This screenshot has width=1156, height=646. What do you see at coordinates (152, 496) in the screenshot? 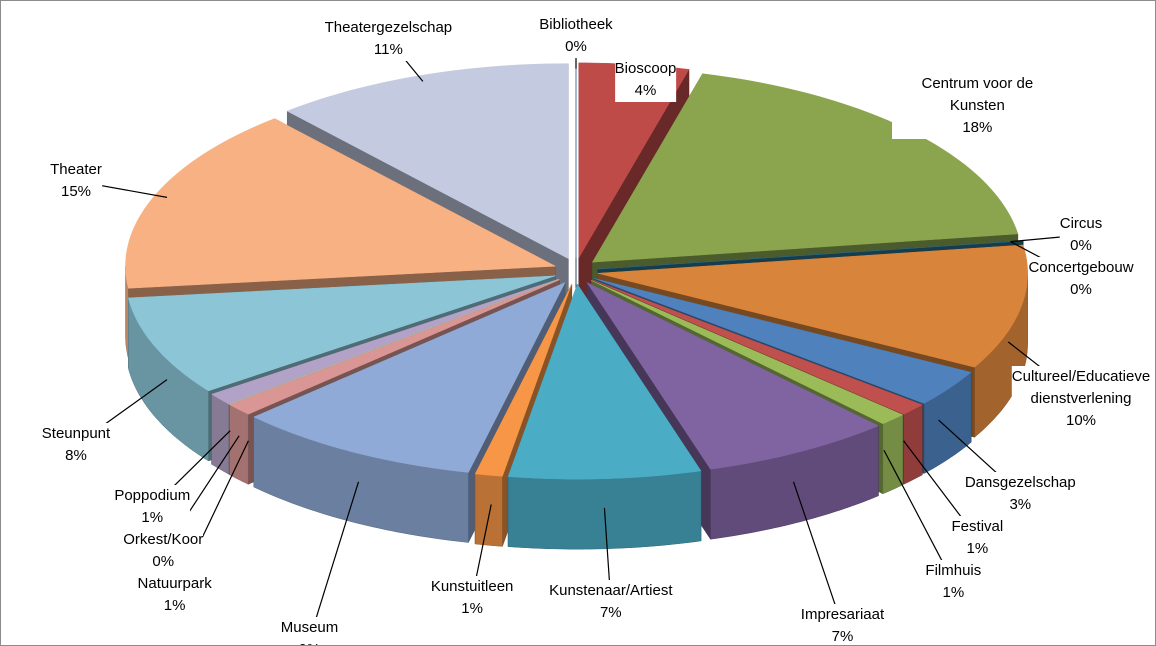
I see `category-name: Poppodium` at bounding box center [152, 496].